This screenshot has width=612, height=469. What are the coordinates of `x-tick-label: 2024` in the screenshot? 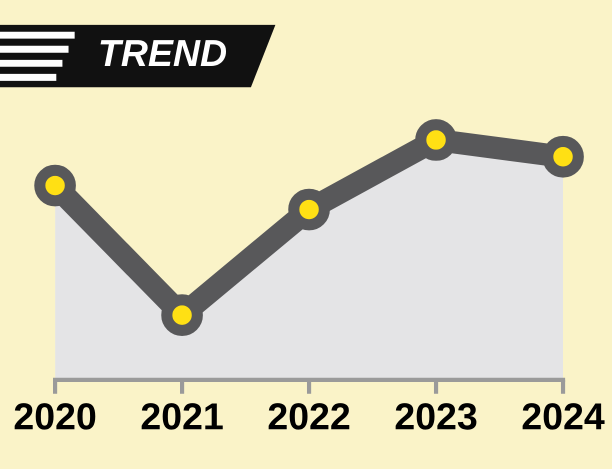 It's located at (563, 416).